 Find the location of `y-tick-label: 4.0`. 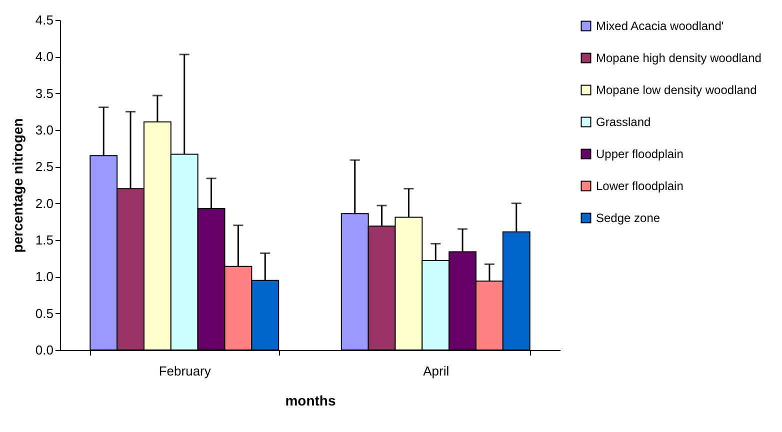

y-tick-label: 4.0 is located at coordinates (44, 56).